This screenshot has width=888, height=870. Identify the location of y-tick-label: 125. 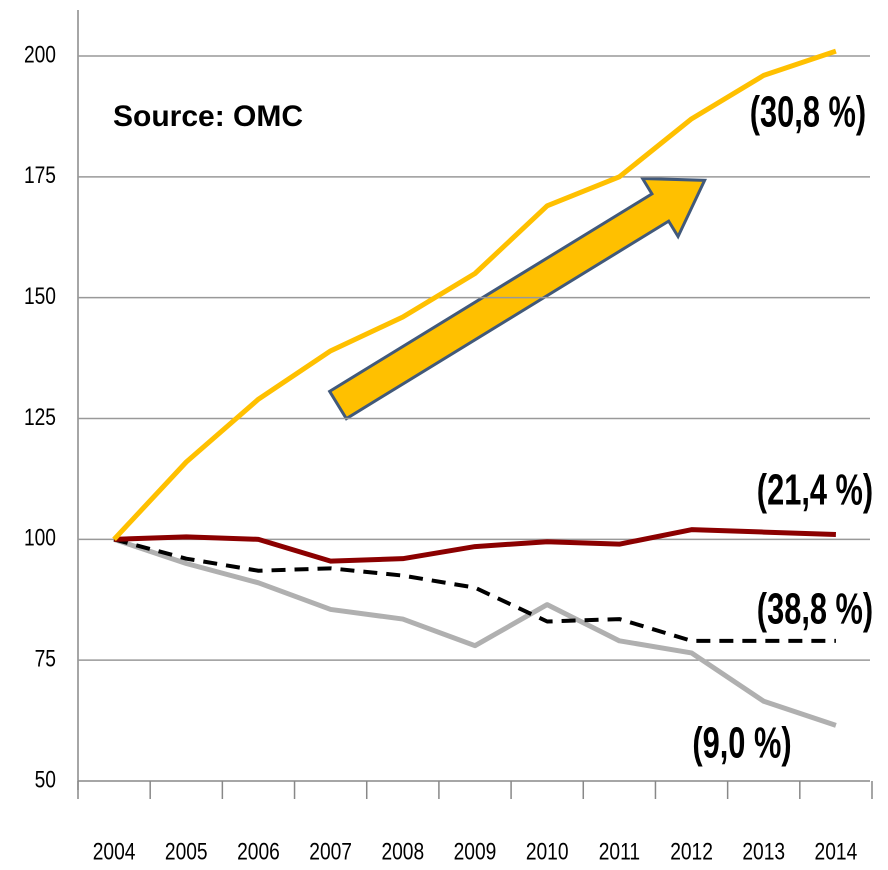
(40, 417).